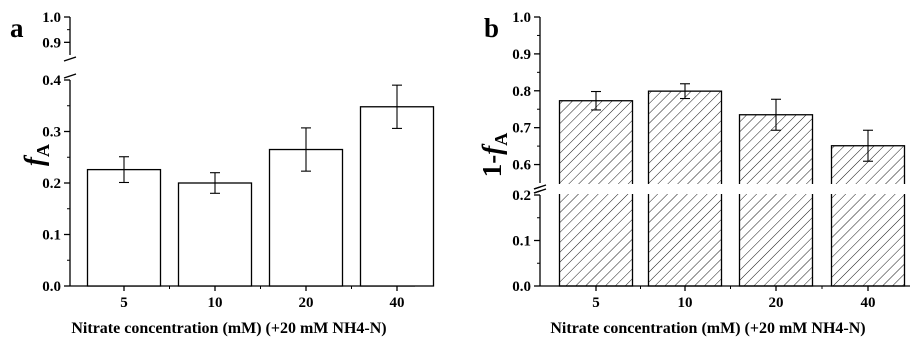 This screenshot has width=919, height=338. I want to click on y-tick-label: 0.3, so click(51, 133).